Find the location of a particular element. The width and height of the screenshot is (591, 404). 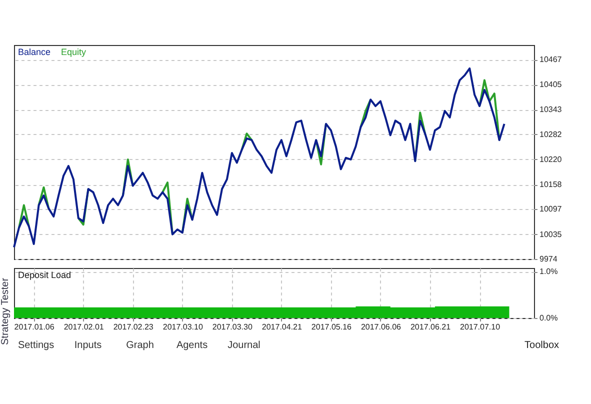

text: Journal is located at coordinates (244, 345).